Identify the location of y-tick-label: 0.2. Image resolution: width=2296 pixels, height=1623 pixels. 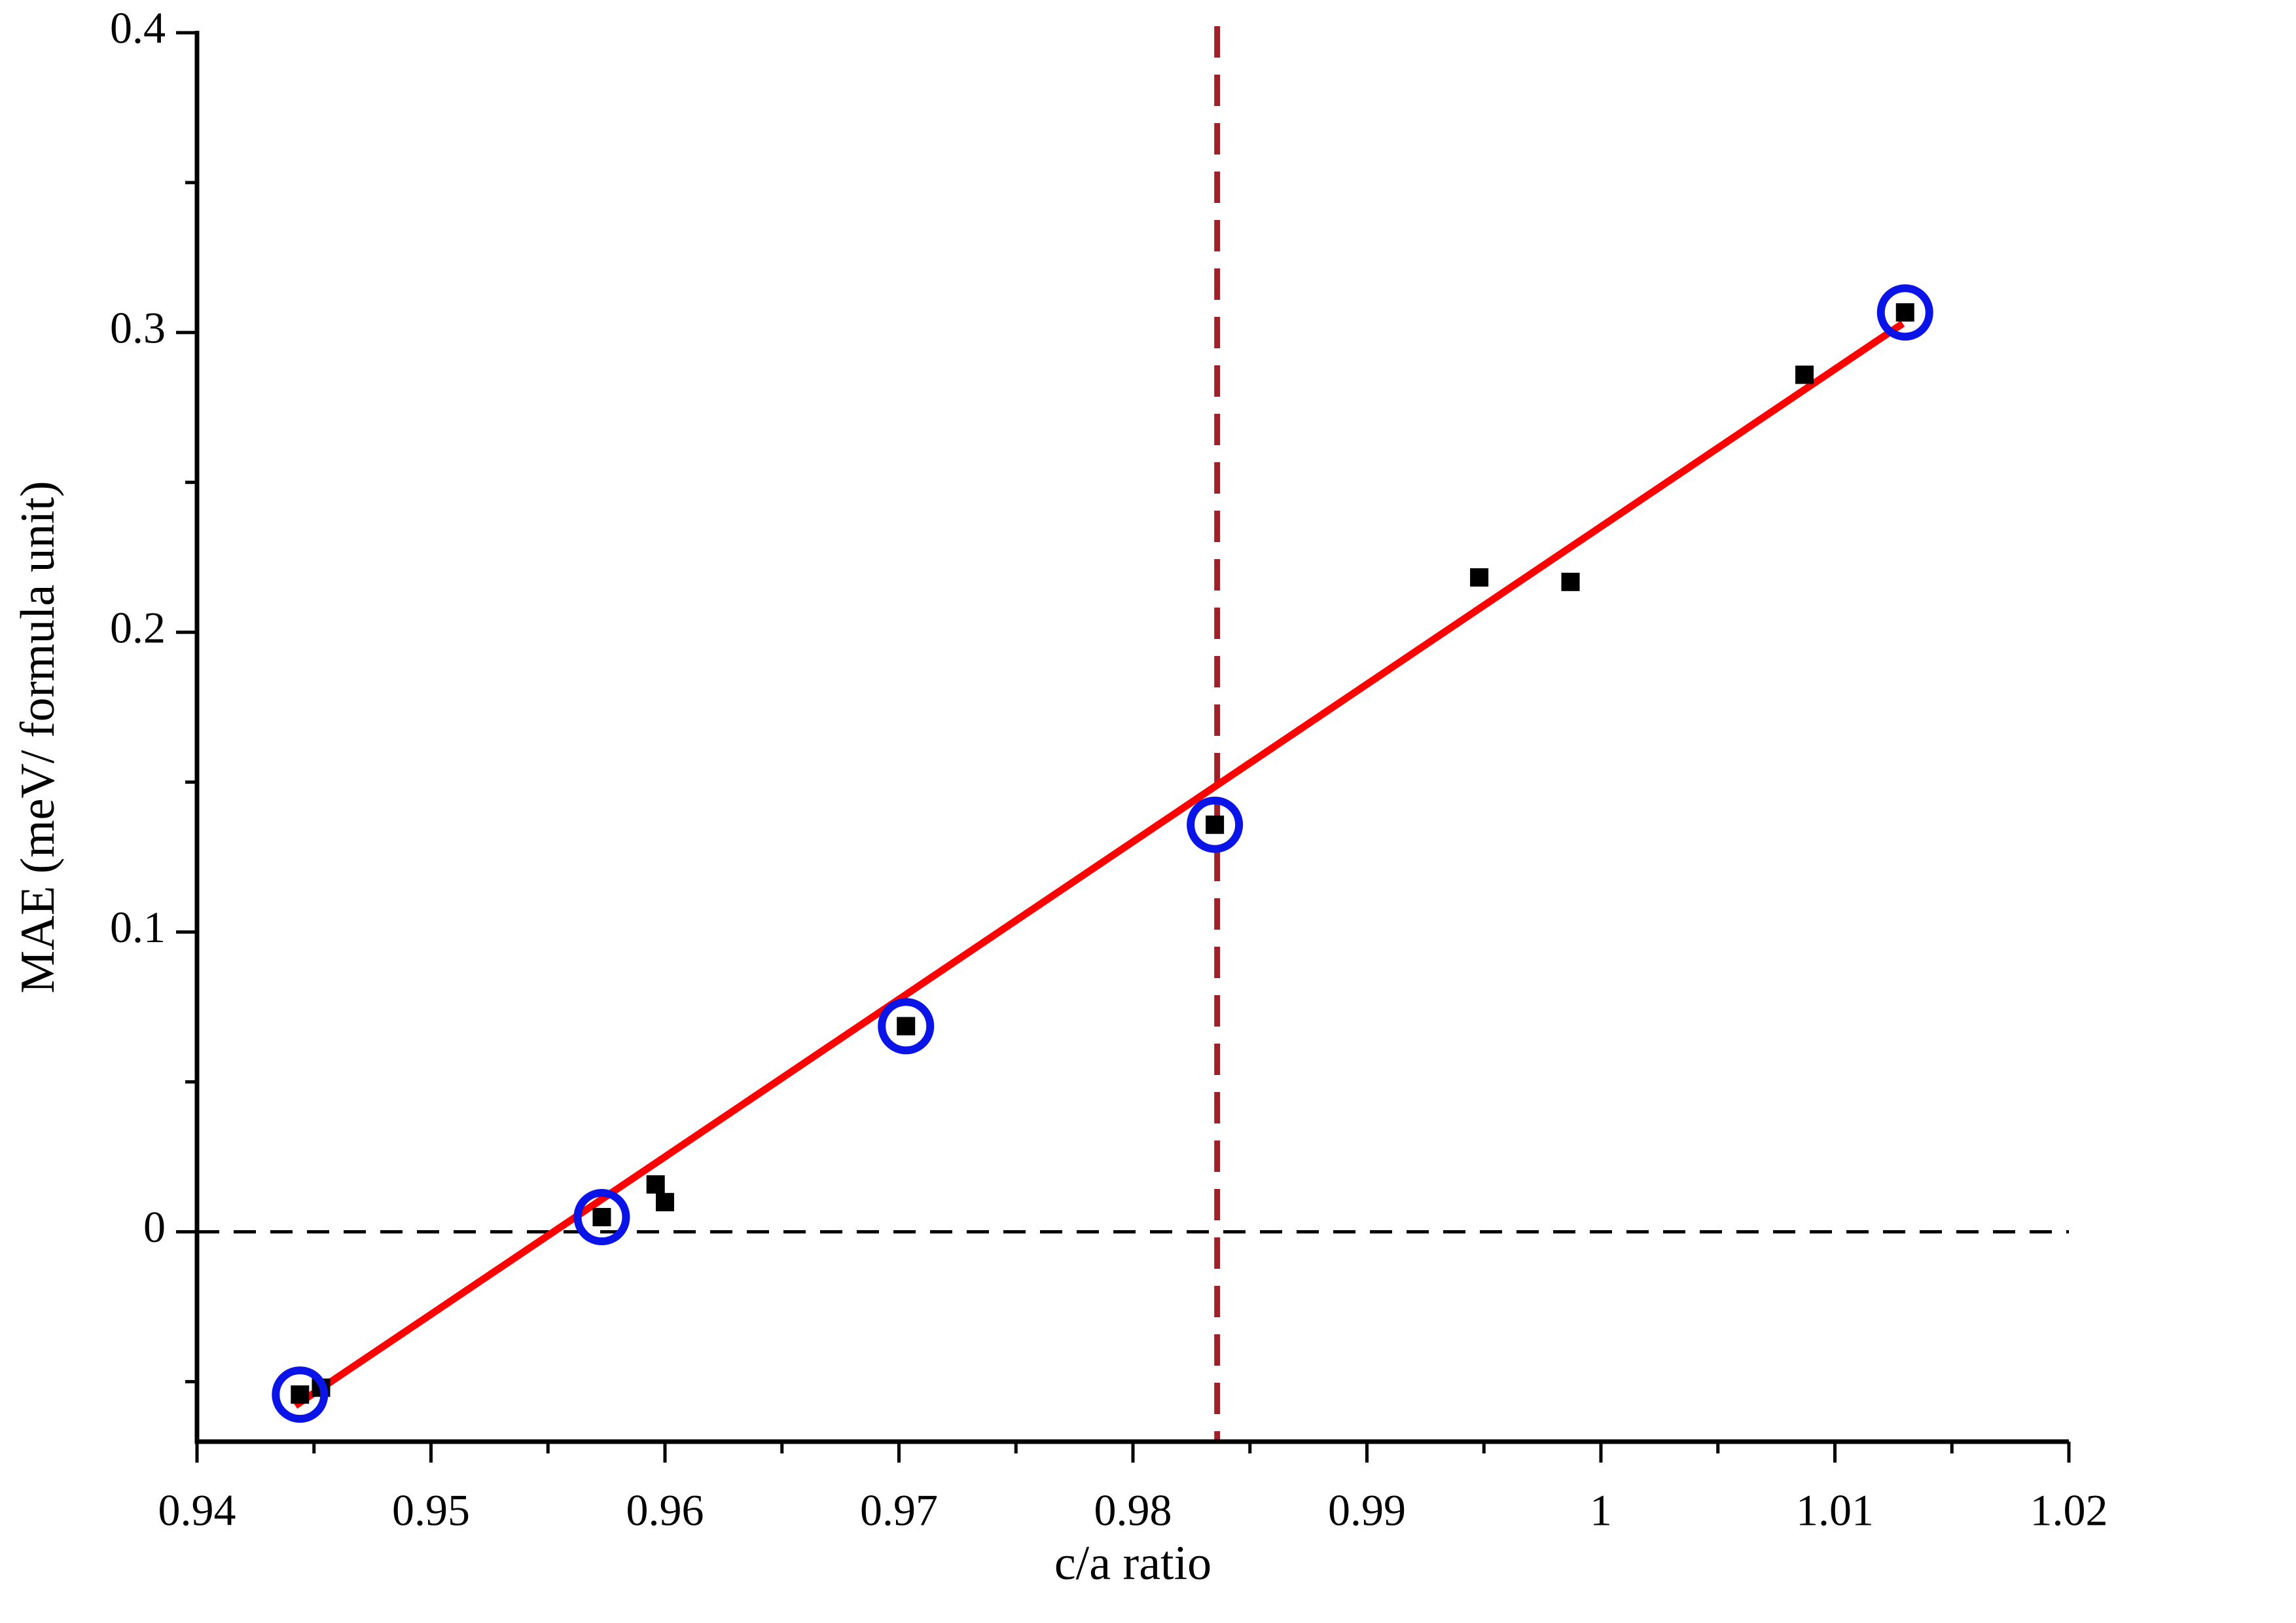
(138, 627).